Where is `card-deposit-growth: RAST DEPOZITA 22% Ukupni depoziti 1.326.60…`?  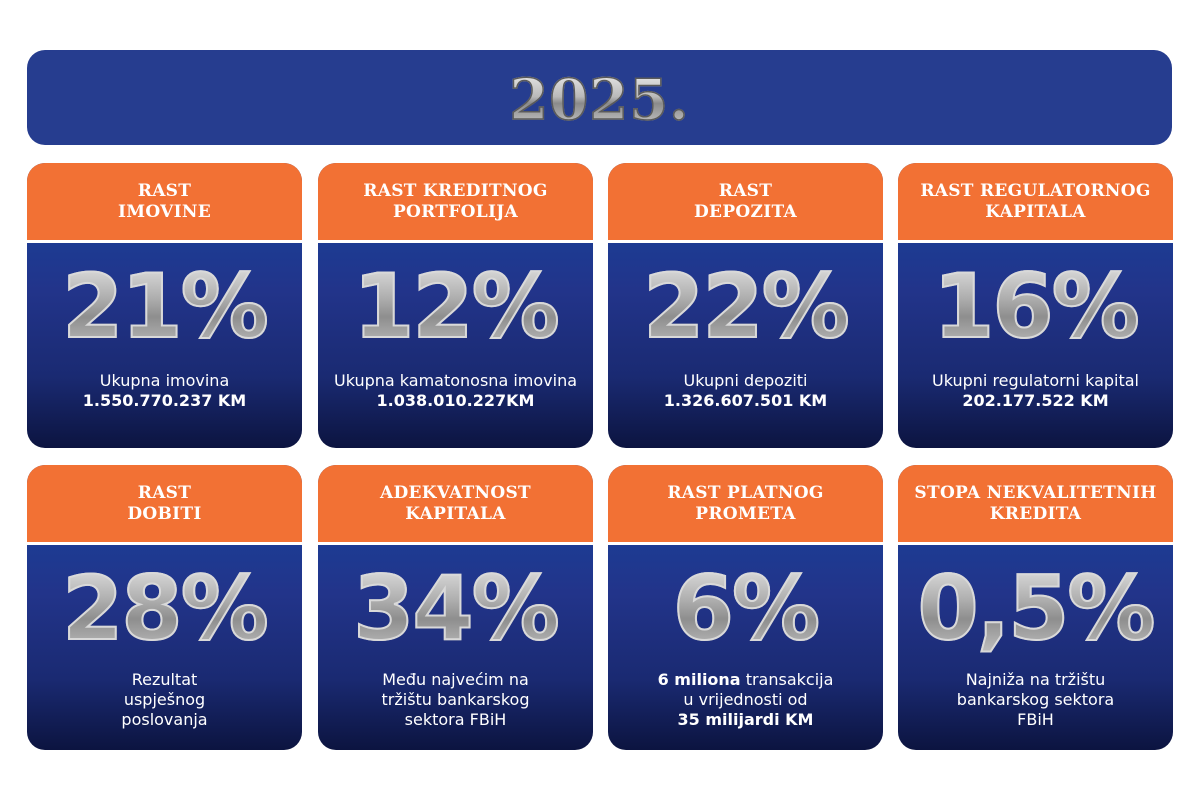 card-deposit-growth: RAST DEPOZITA 22% Ukupni depoziti 1.326.60… is located at coordinates (745, 305).